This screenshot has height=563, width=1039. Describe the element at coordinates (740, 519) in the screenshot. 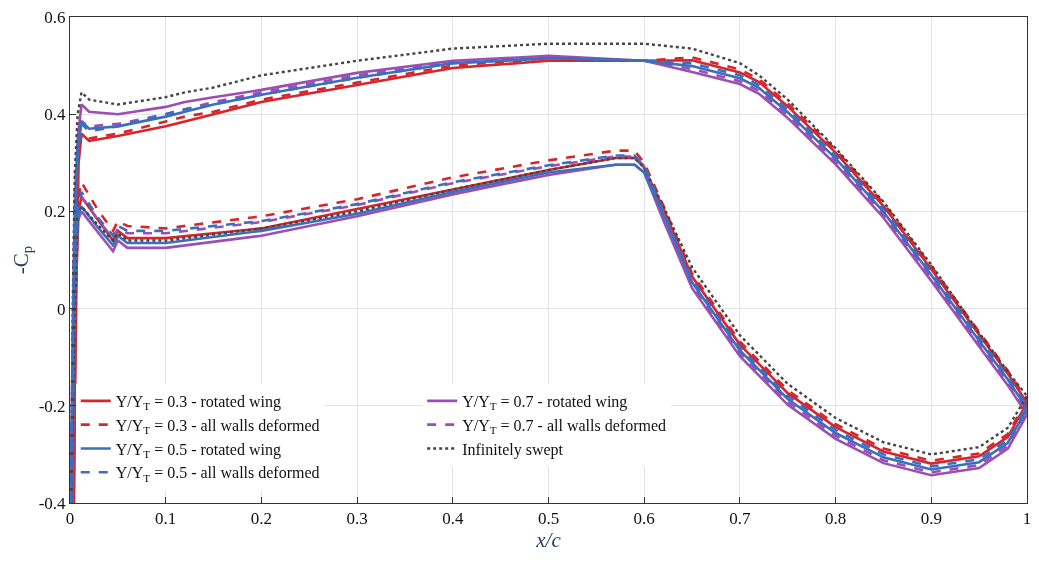

I see `x-tick-label: 0.7` at that location.